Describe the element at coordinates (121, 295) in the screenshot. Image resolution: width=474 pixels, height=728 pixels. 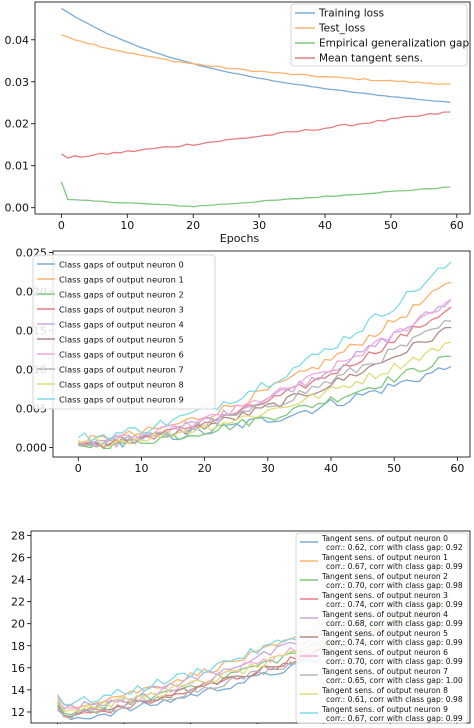
I see `legend-label: Class gaps of output neuron 2` at that location.